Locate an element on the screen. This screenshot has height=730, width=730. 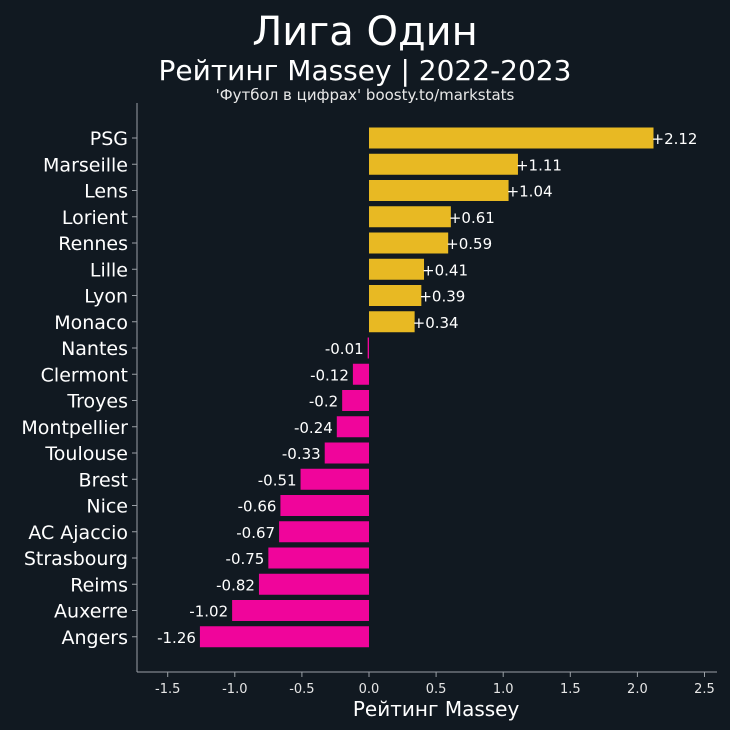
x-tick-label: -1.5 is located at coordinates (167, 689).